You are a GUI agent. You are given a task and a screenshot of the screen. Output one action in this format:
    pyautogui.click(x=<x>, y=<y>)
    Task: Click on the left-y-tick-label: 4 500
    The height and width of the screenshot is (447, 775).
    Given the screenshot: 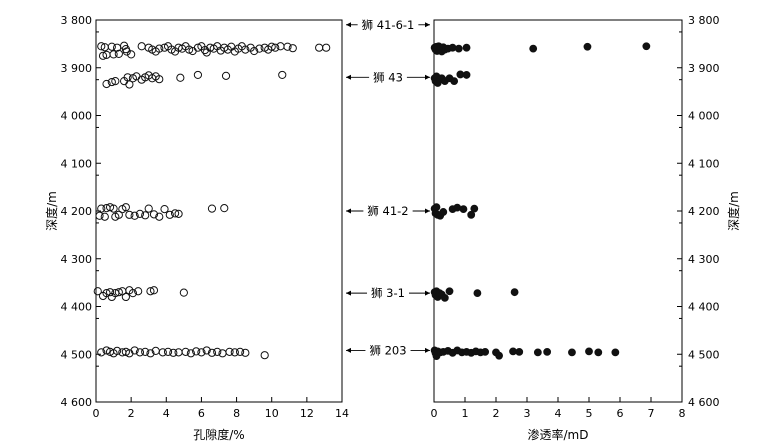 What is the action you would take?
    pyautogui.click(x=77, y=354)
    